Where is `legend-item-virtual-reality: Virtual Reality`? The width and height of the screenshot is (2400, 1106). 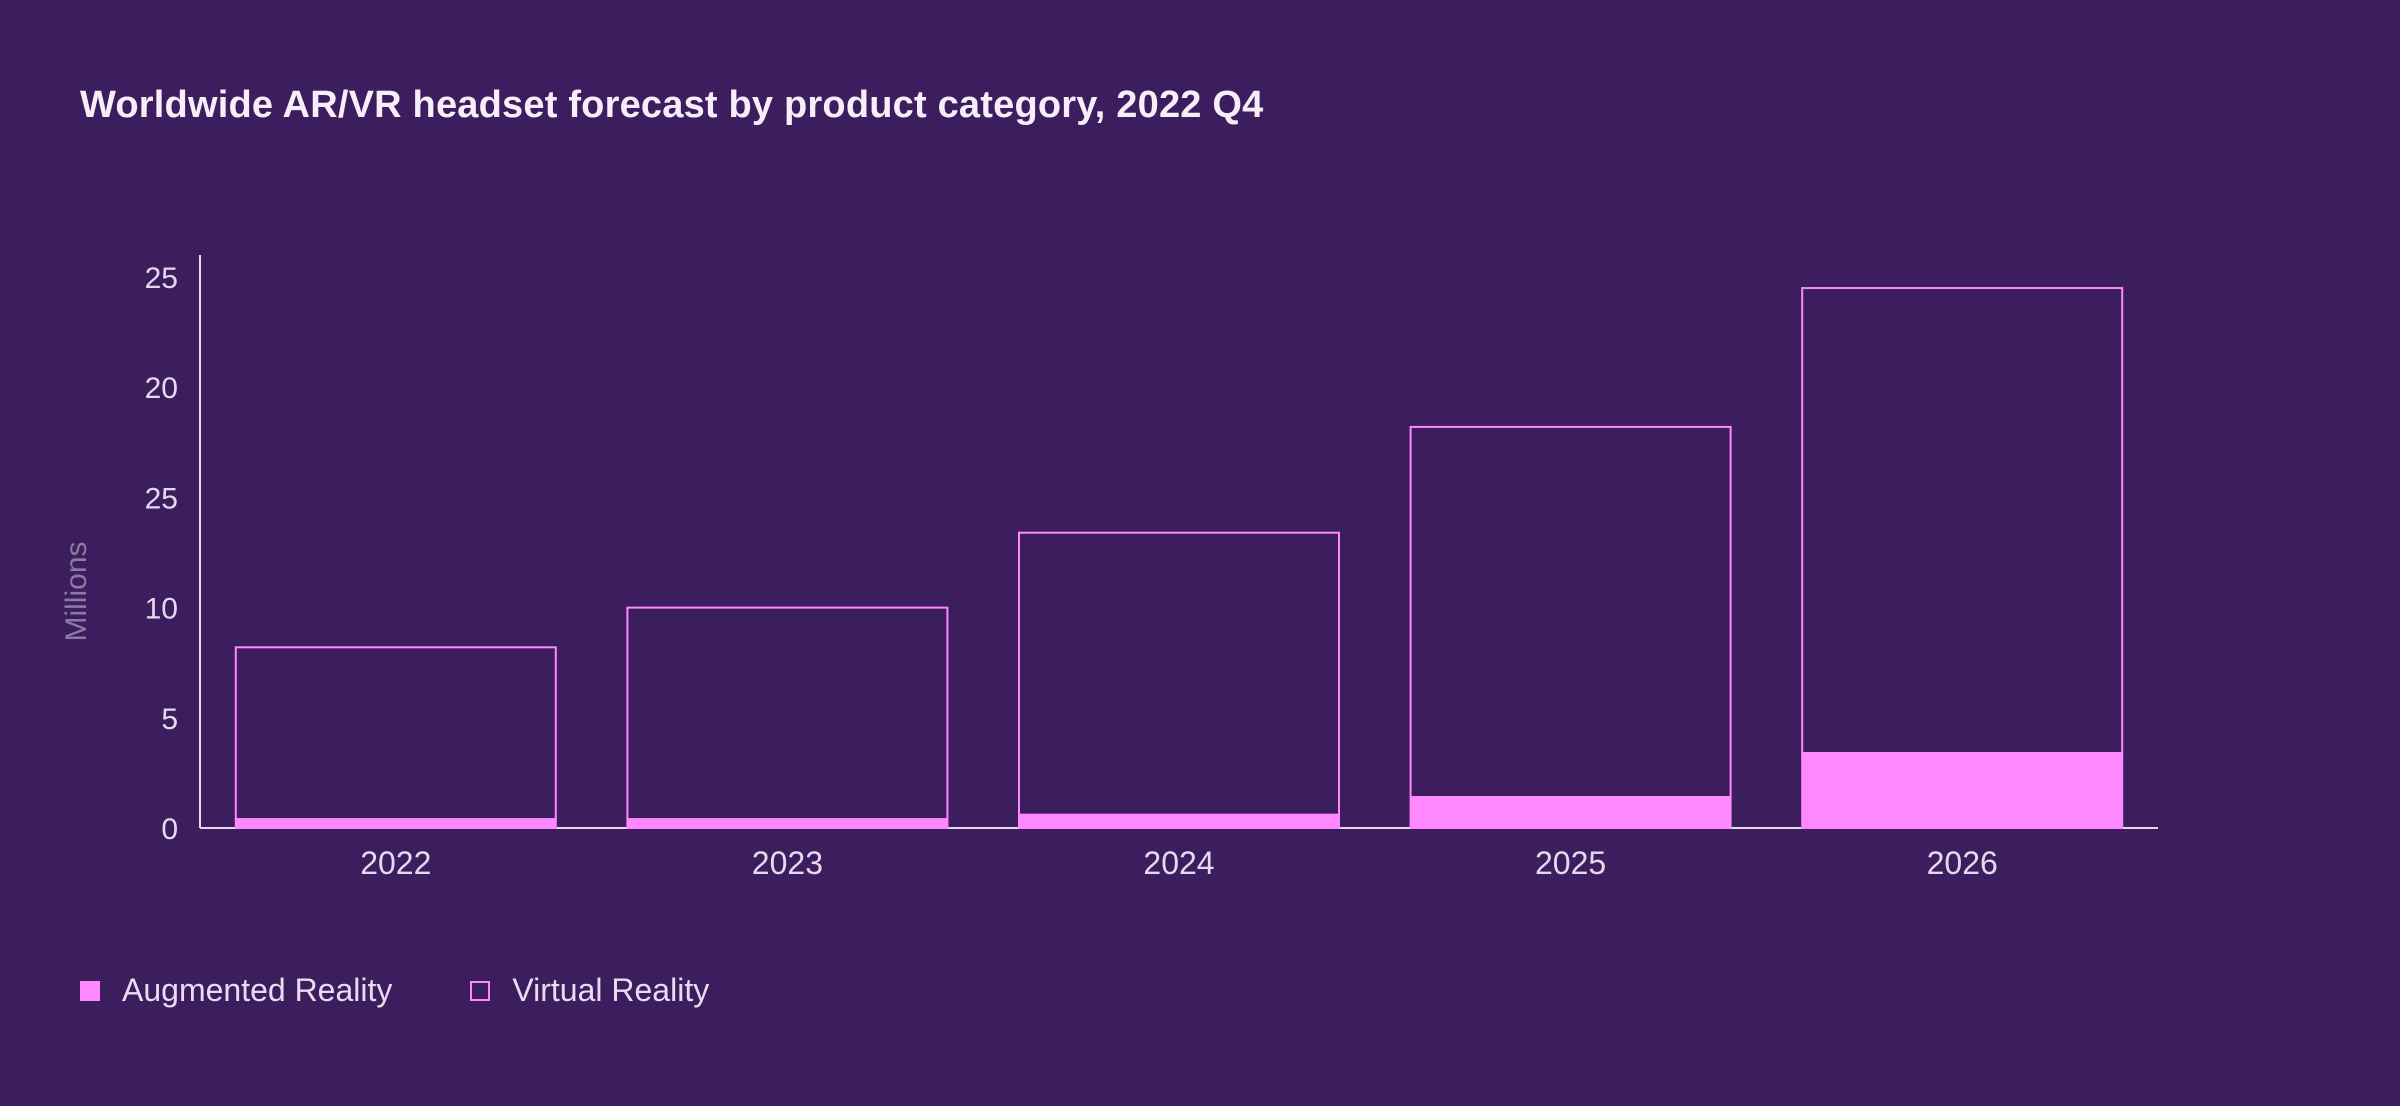
legend-item-virtual-reality: Virtual Reality is located at coordinates (589, 990).